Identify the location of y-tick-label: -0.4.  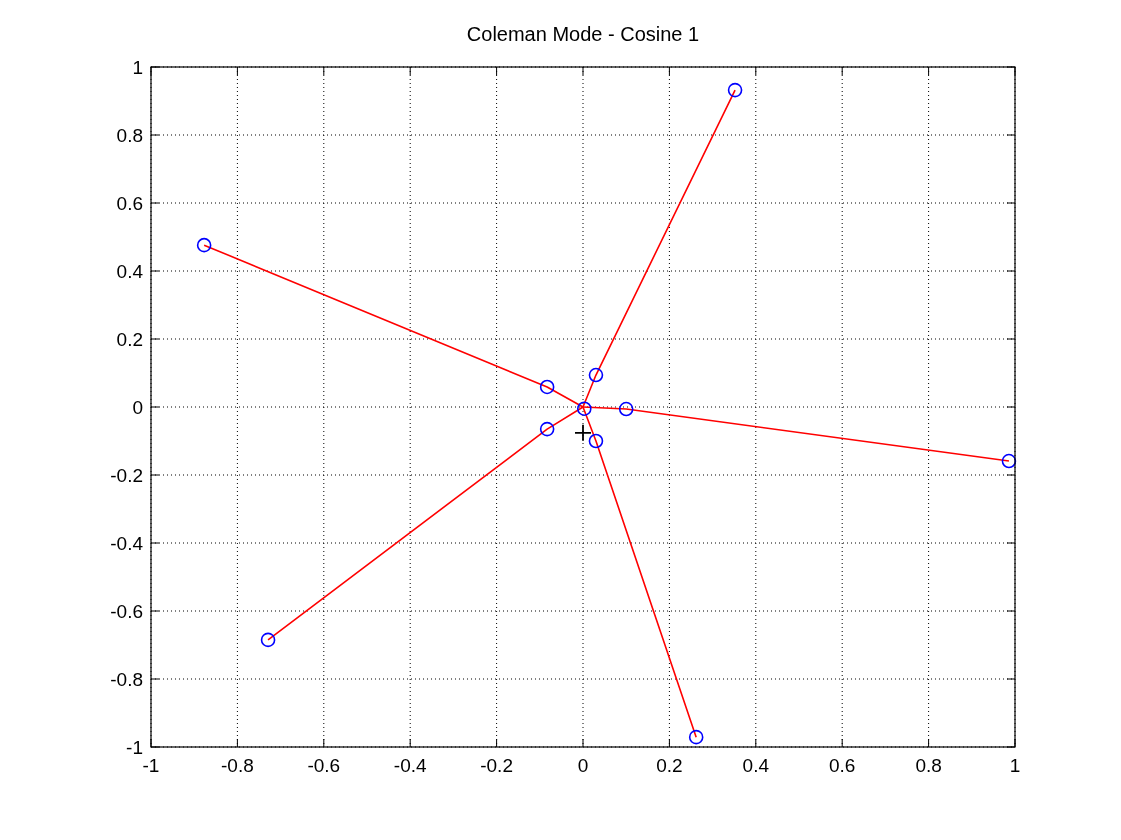
(127, 543).